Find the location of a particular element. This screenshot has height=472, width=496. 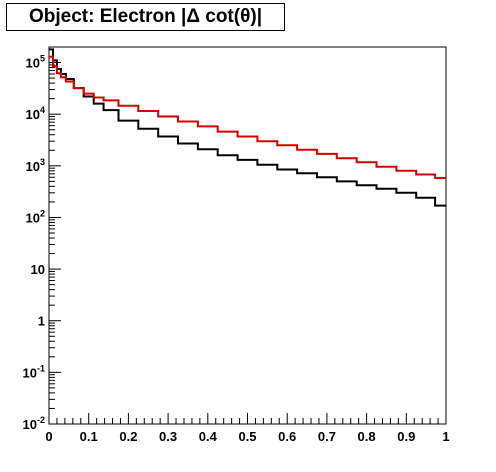

y-tick-label: 10³ is located at coordinates (35, 165).